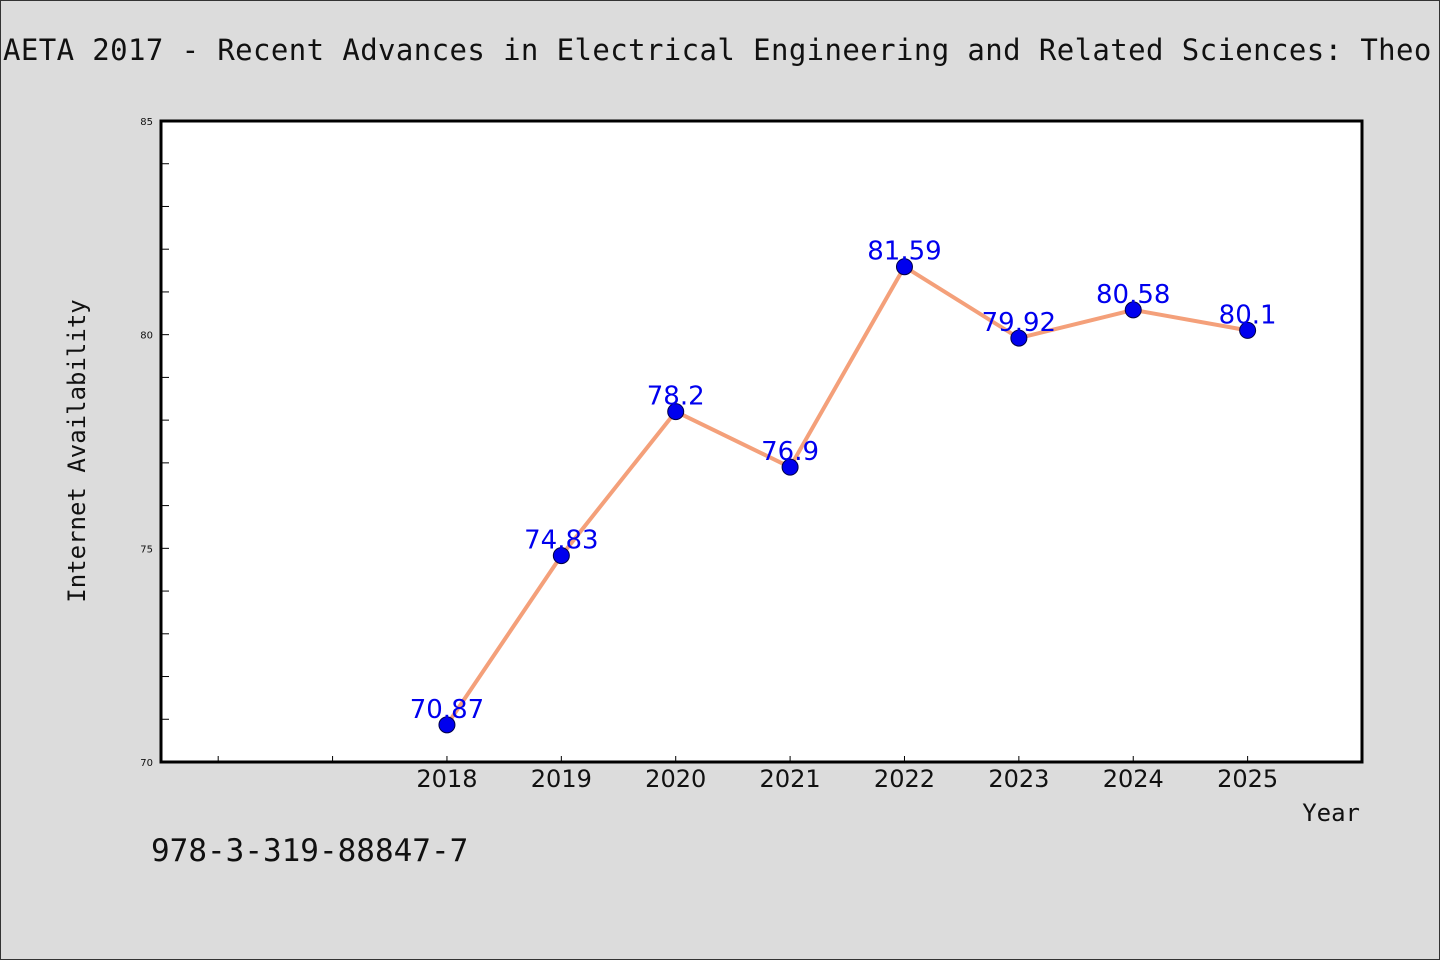 The width and height of the screenshot is (1440, 960). I want to click on x-tick-label: 2025, so click(1247, 779).